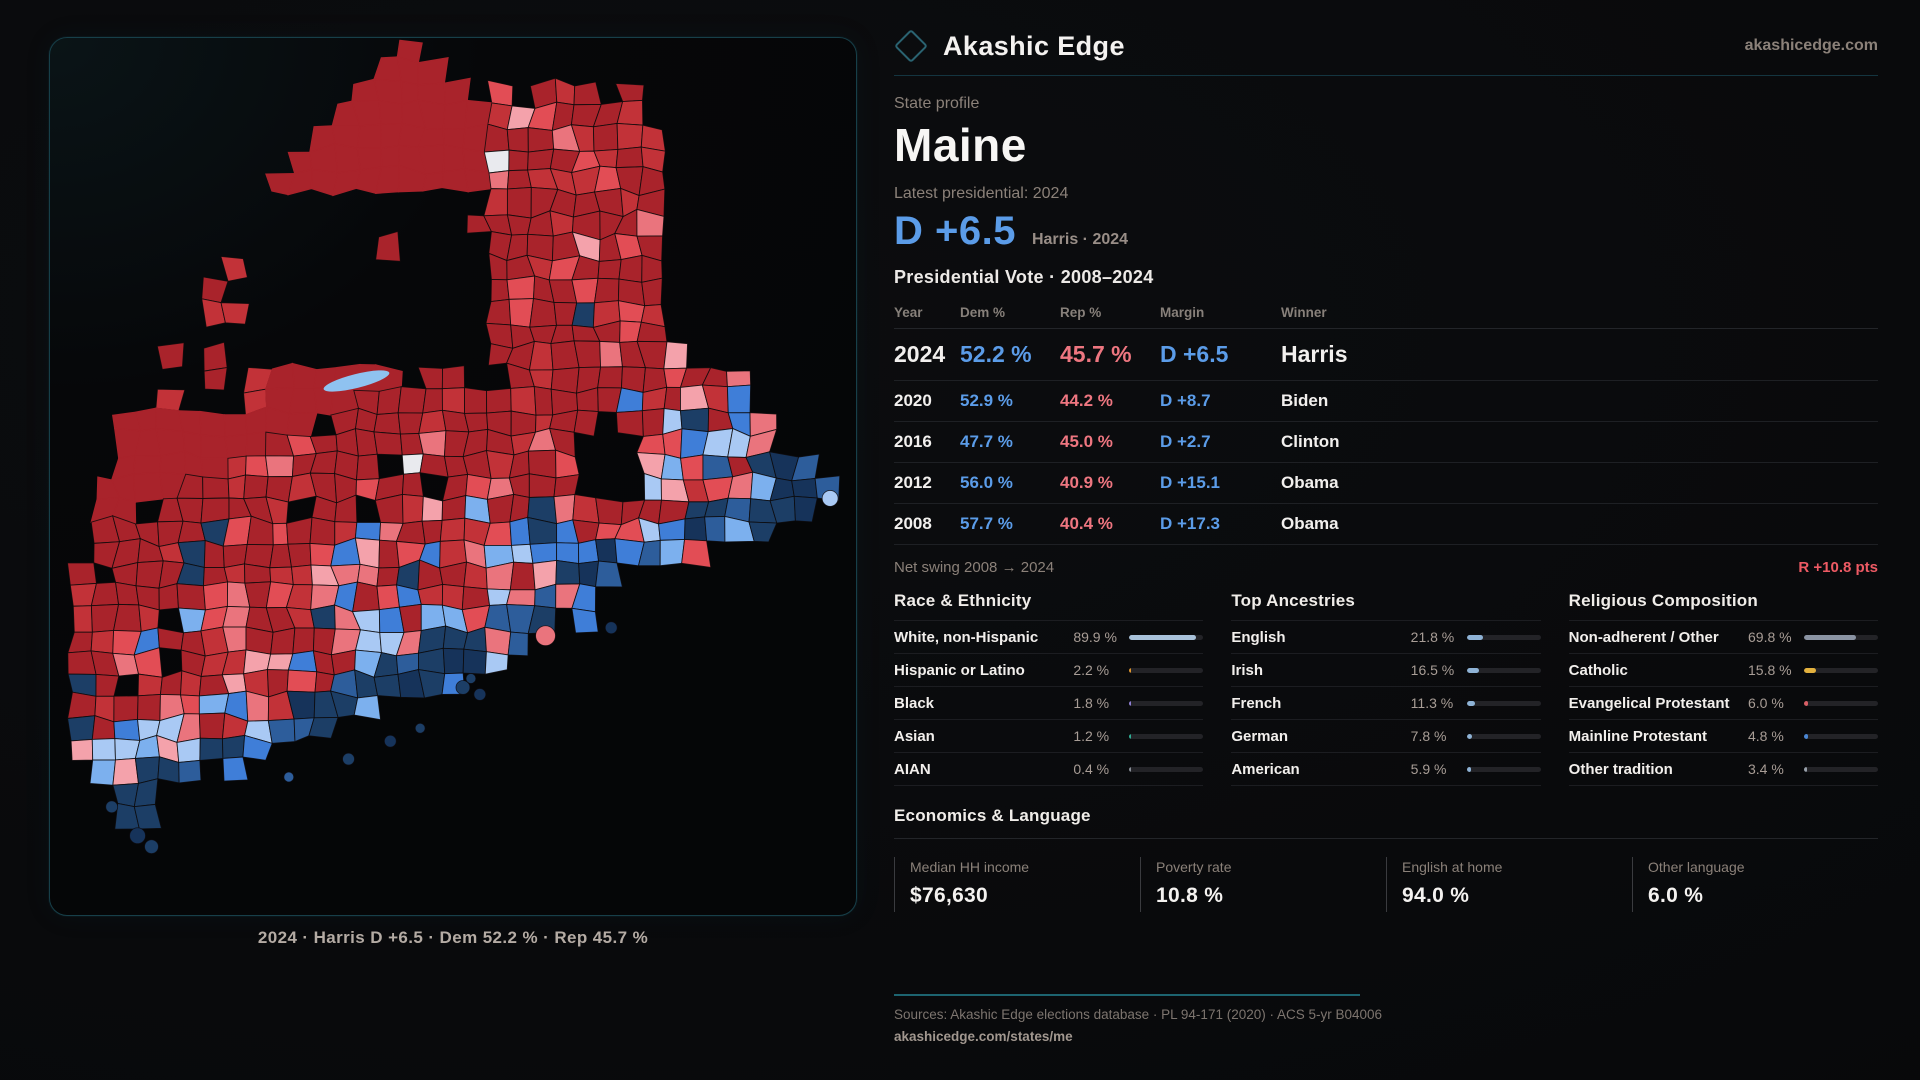 The height and width of the screenshot is (1080, 1920). What do you see at coordinates (1386, 483) in the screenshot?
I see `vote-table-row: 2012 56.0 % 40.9 % D +15.1 Obama` at bounding box center [1386, 483].